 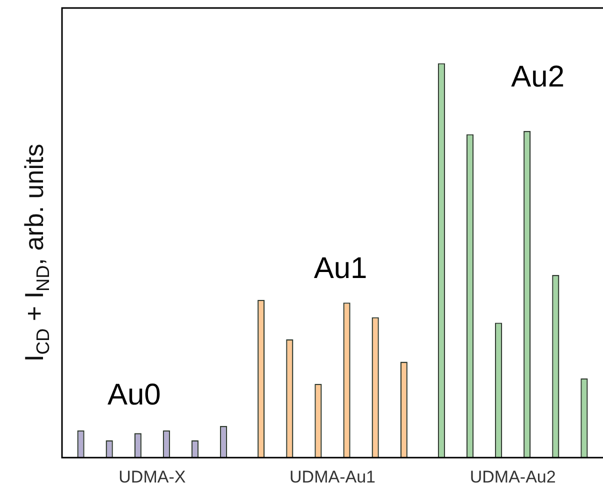 I want to click on annotation: Au1, so click(x=341, y=269).